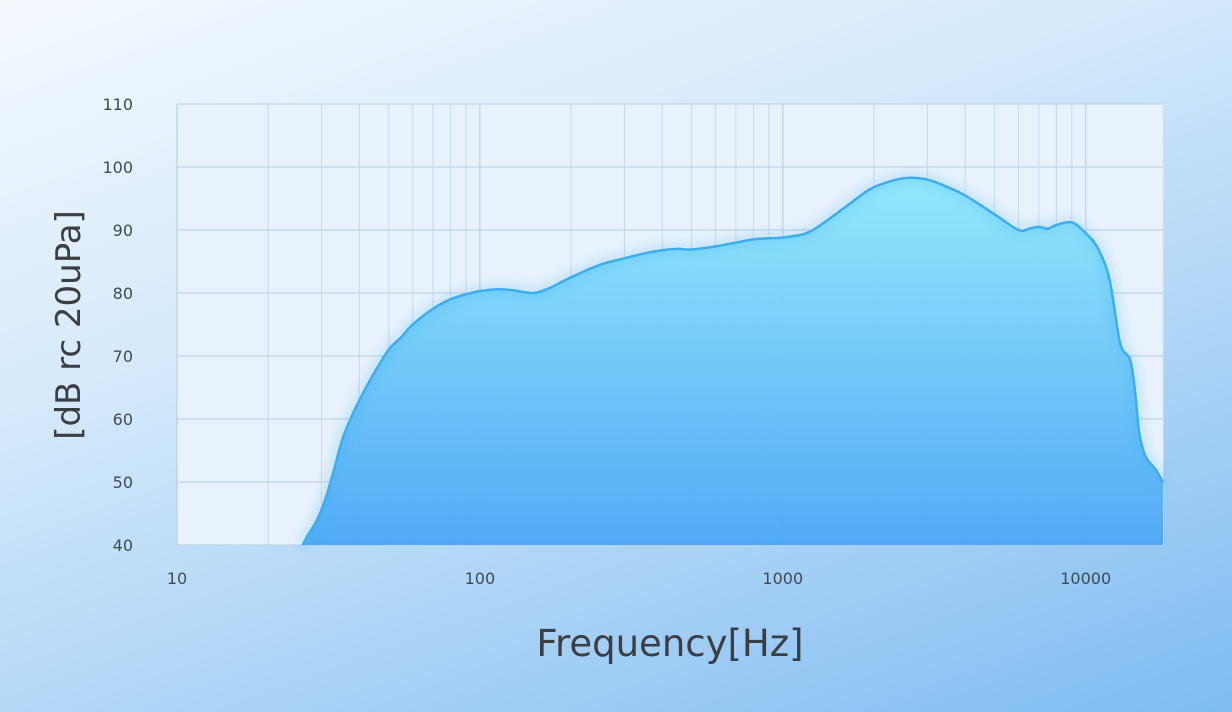 This screenshot has width=1232, height=712. Describe the element at coordinates (480, 578) in the screenshot. I see `x-tick-label: 100` at that location.